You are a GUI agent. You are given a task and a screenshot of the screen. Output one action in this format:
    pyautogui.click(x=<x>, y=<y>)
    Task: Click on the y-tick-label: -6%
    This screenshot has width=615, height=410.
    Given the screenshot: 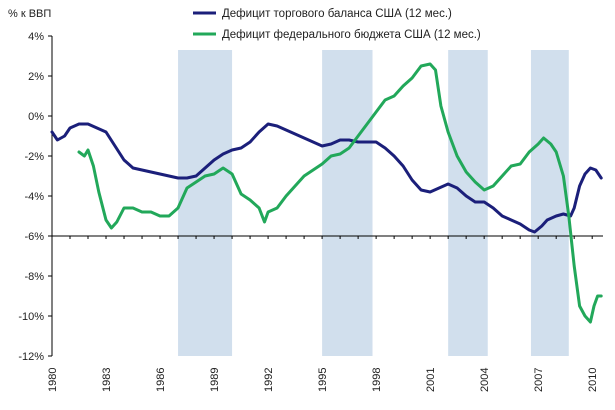 What is the action you would take?
    pyautogui.click(x=34, y=237)
    